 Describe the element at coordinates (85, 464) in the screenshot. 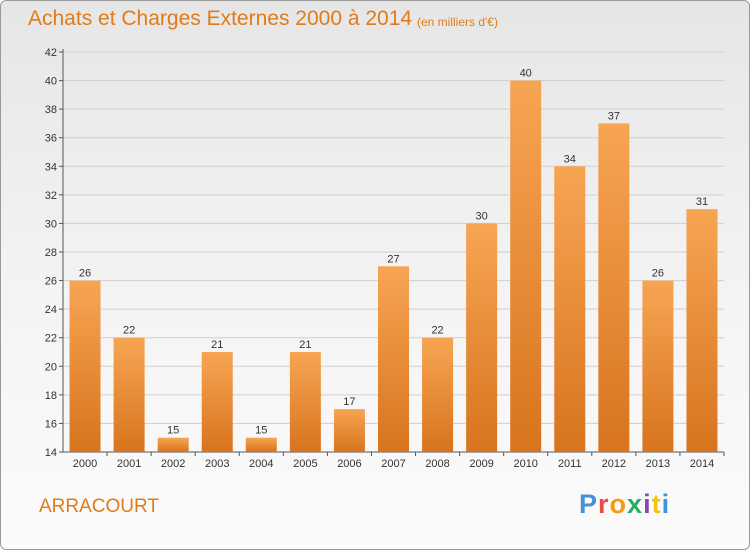

I see `x-tick-label: 2000` at that location.